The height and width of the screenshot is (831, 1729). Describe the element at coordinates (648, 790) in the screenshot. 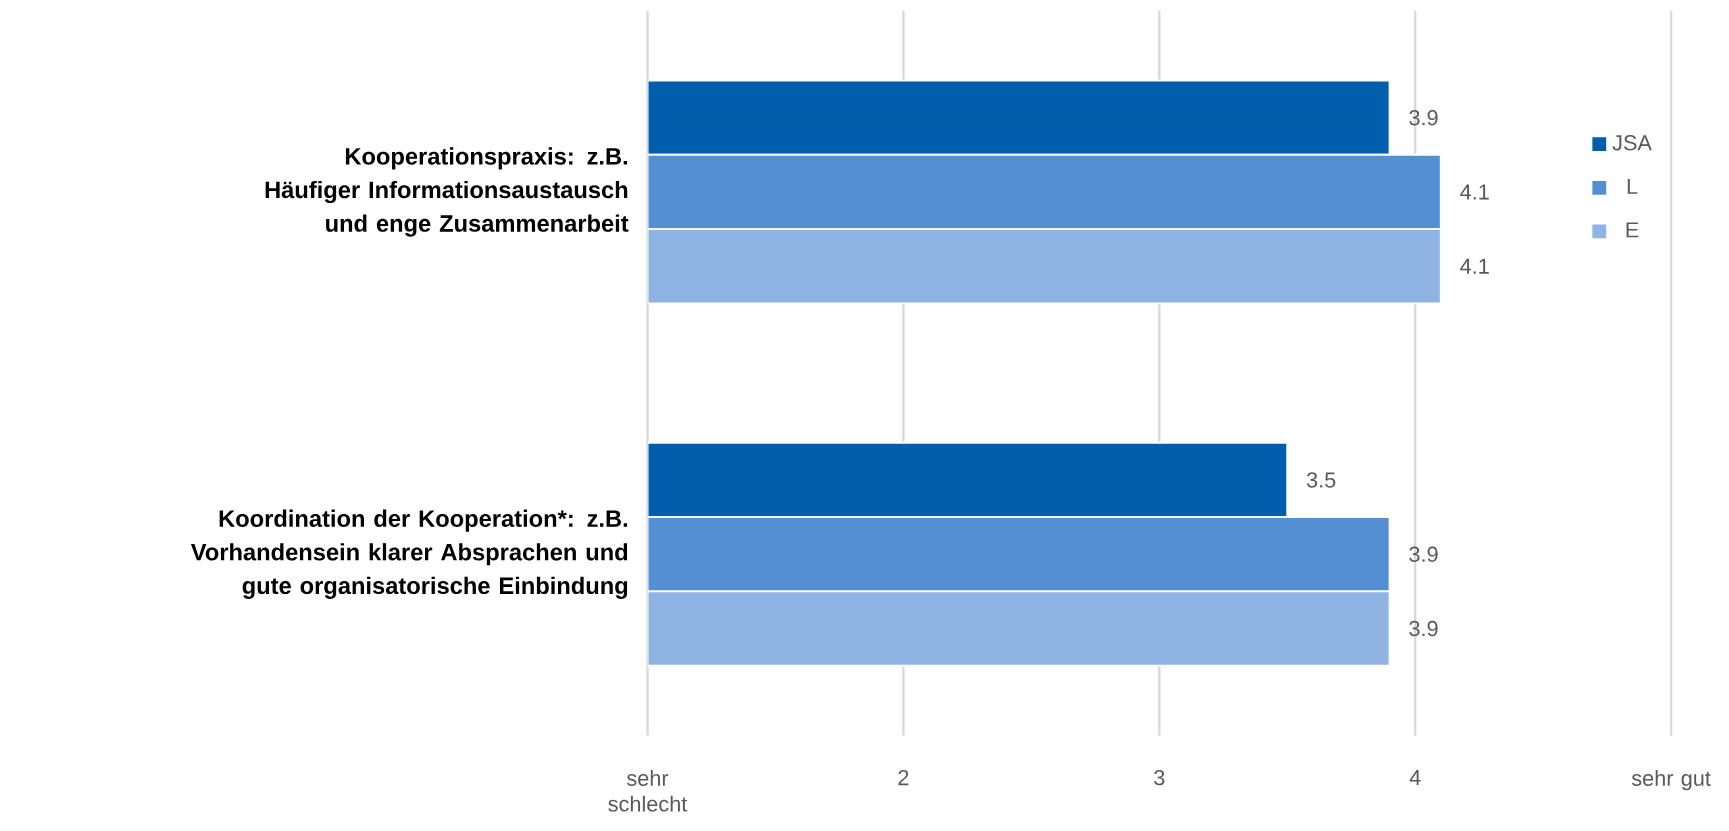

I see `x-tick-label: sehr schlecht` at that location.